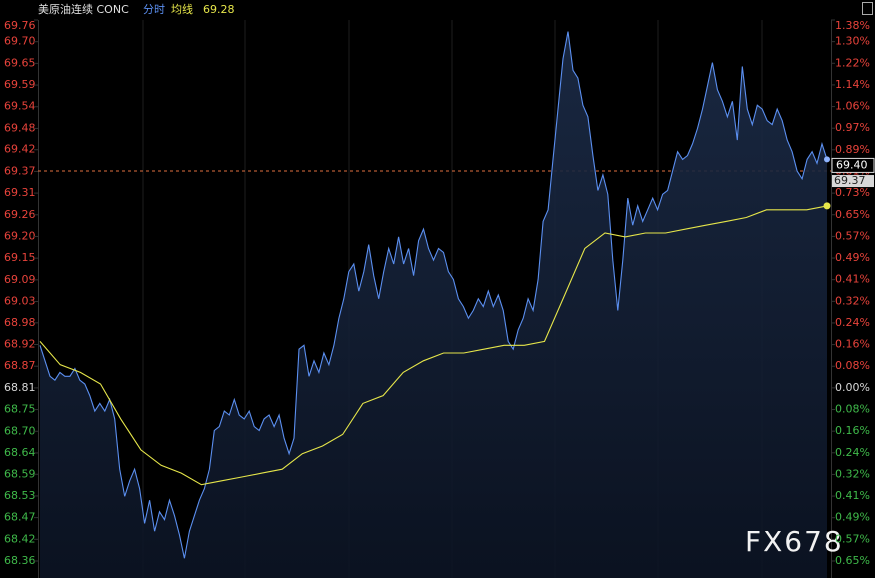  What do you see at coordinates (219, 9) in the screenshot?
I see `legend-value: 69.28` at bounding box center [219, 9].